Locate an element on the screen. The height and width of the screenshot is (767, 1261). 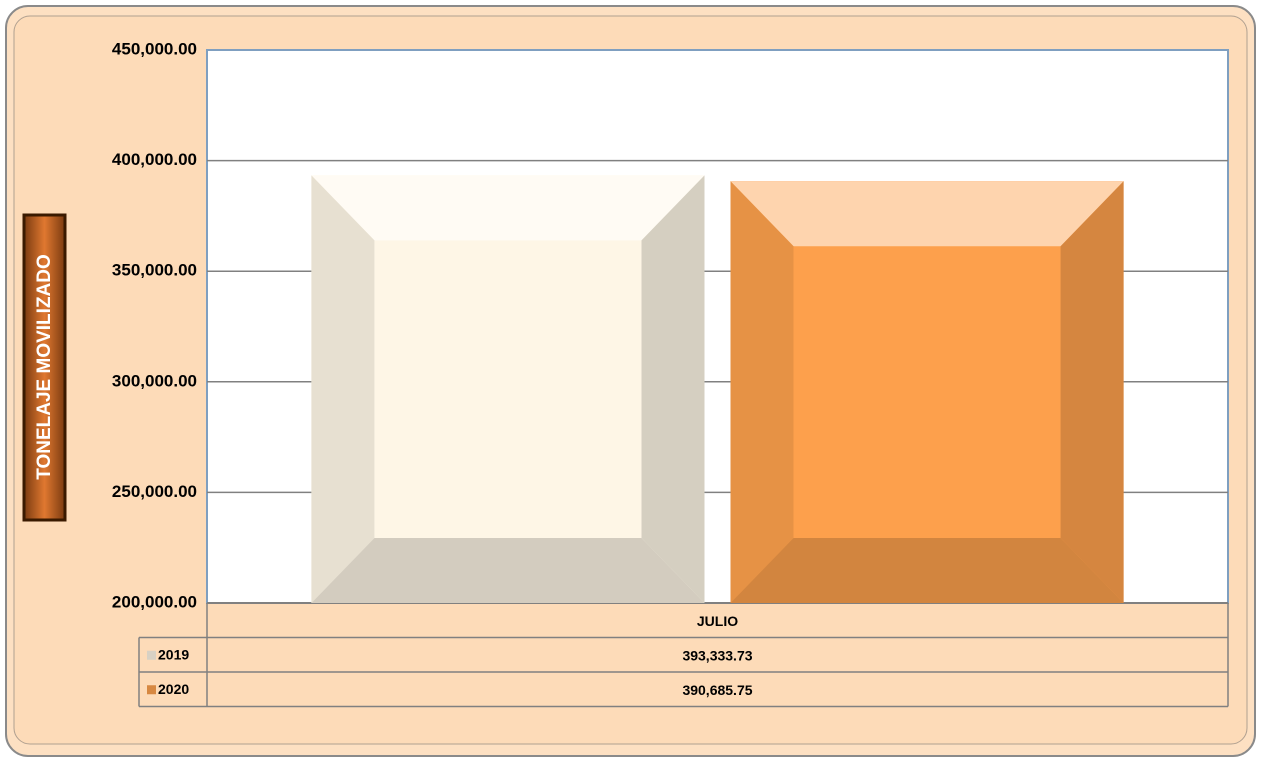
y-tick-label: 250,000.00 is located at coordinates (154, 491).